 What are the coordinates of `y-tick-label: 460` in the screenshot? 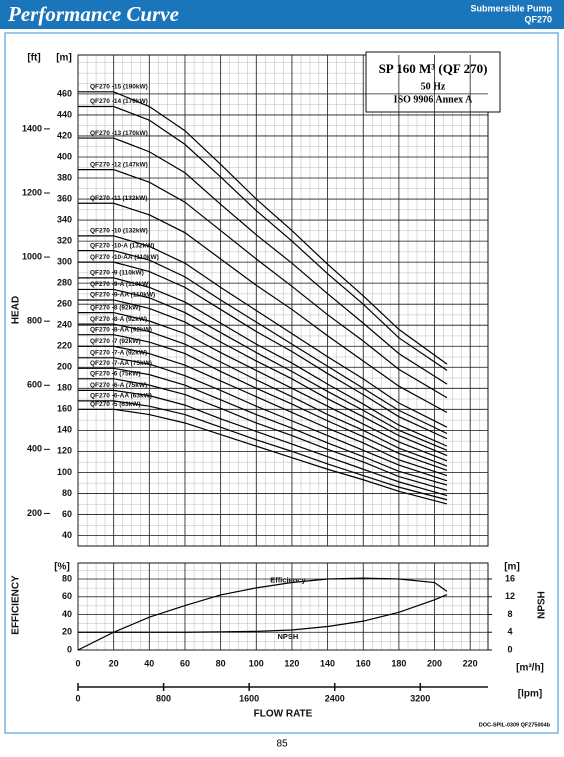 It's located at (64, 93).